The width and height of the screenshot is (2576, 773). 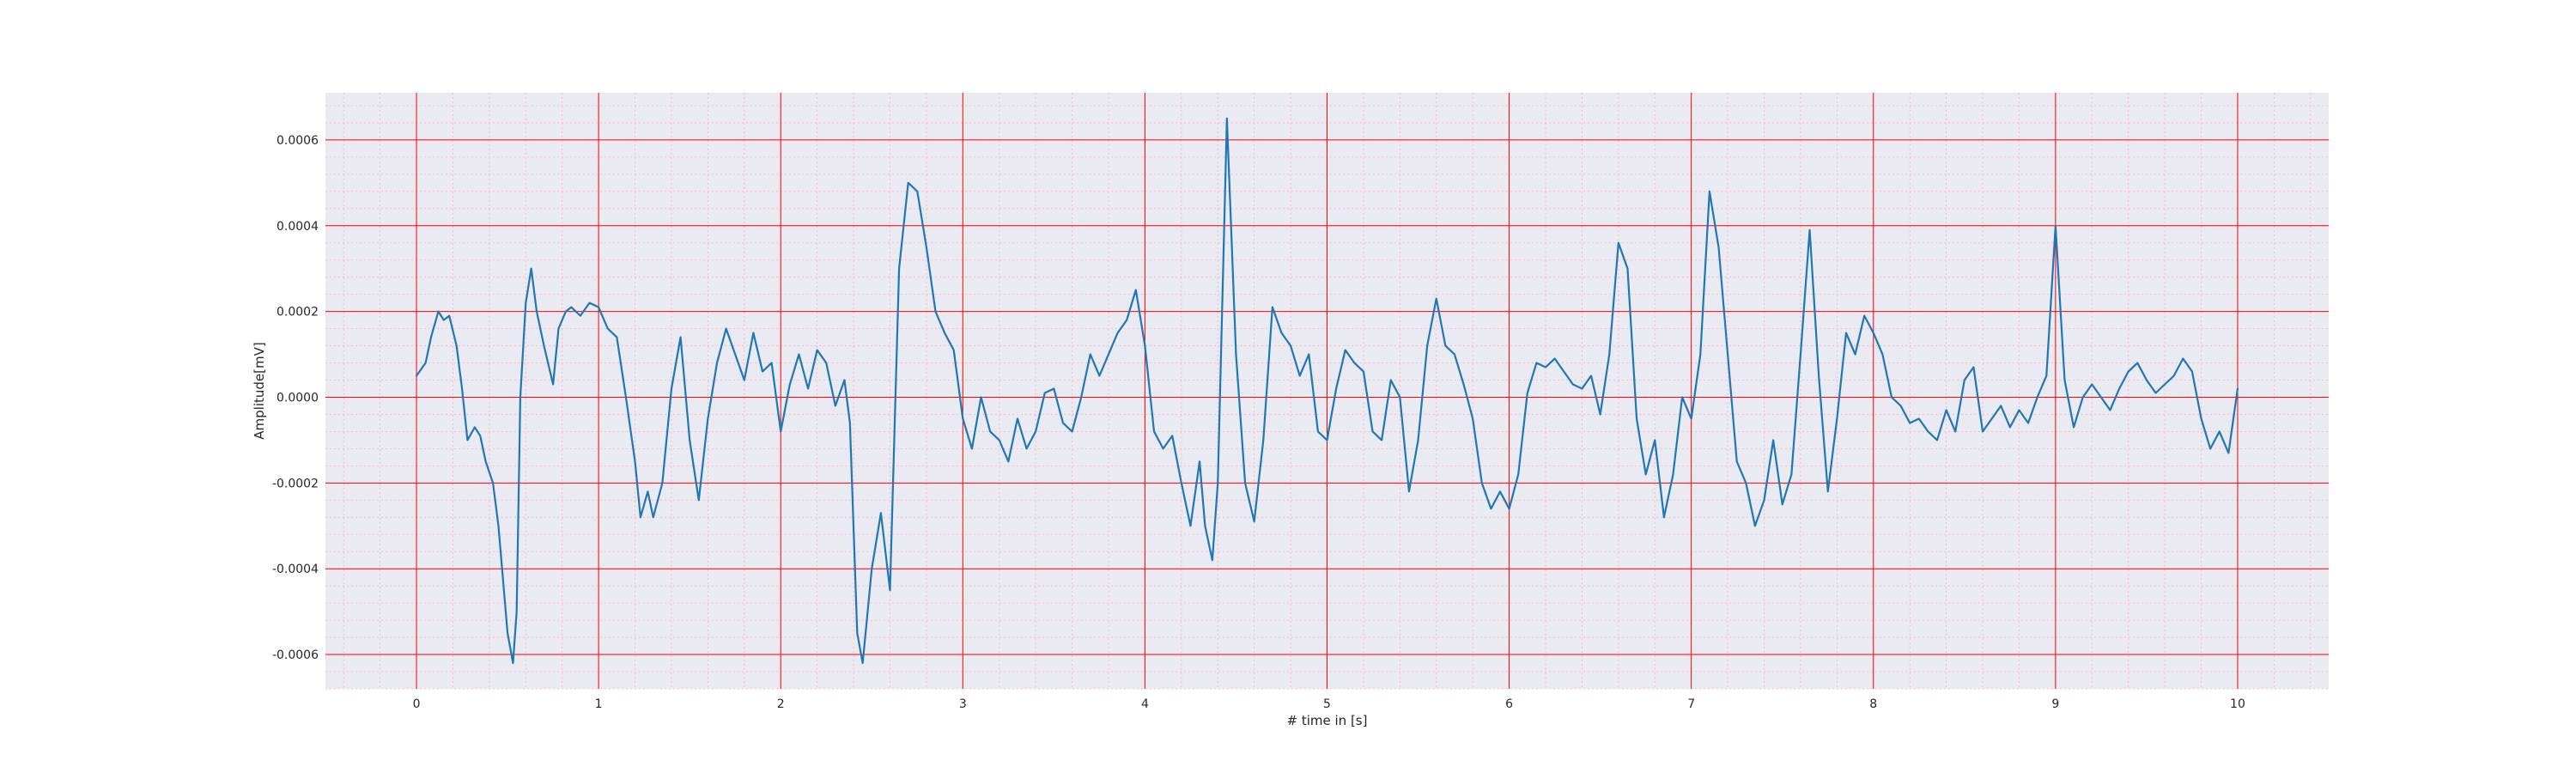 I want to click on y-tick-label: -0.0004, so click(x=295, y=569).